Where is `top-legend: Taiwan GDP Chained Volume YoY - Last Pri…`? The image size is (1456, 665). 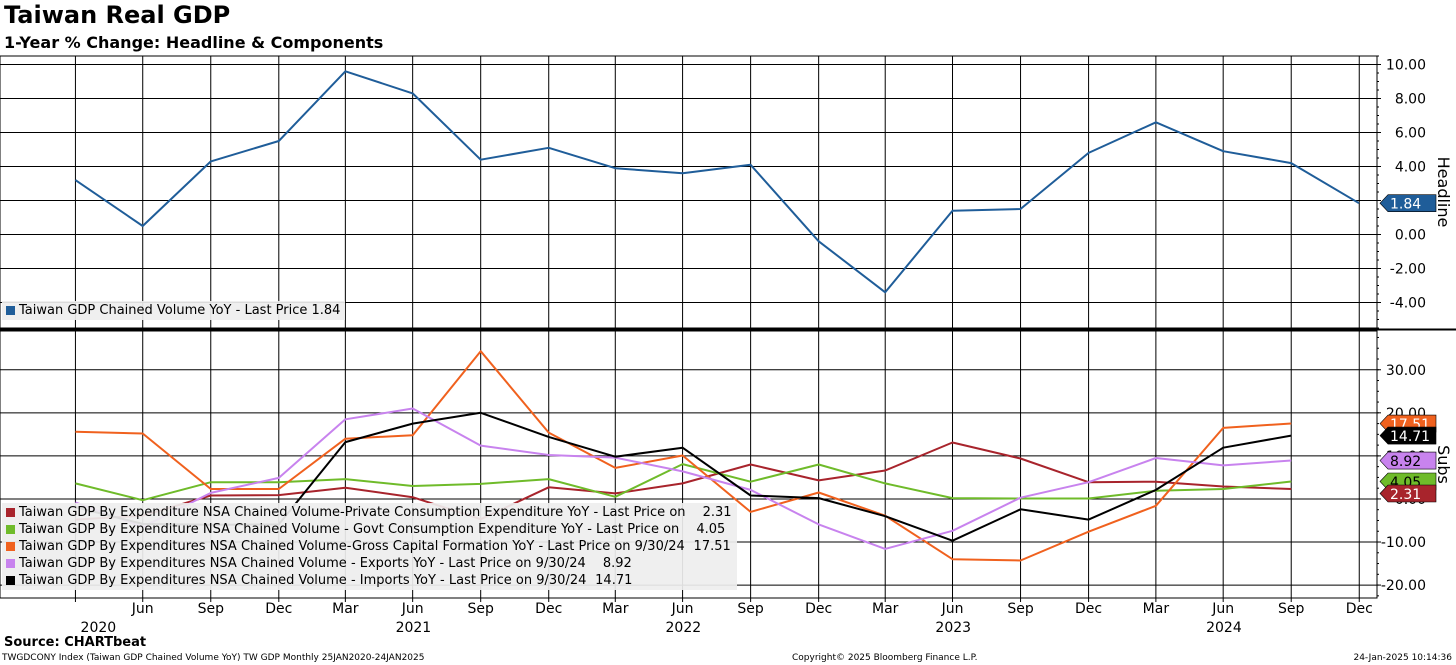
top-legend: Taiwan GDP Chained Volume YoY - Last Pri… is located at coordinates (174, 310).